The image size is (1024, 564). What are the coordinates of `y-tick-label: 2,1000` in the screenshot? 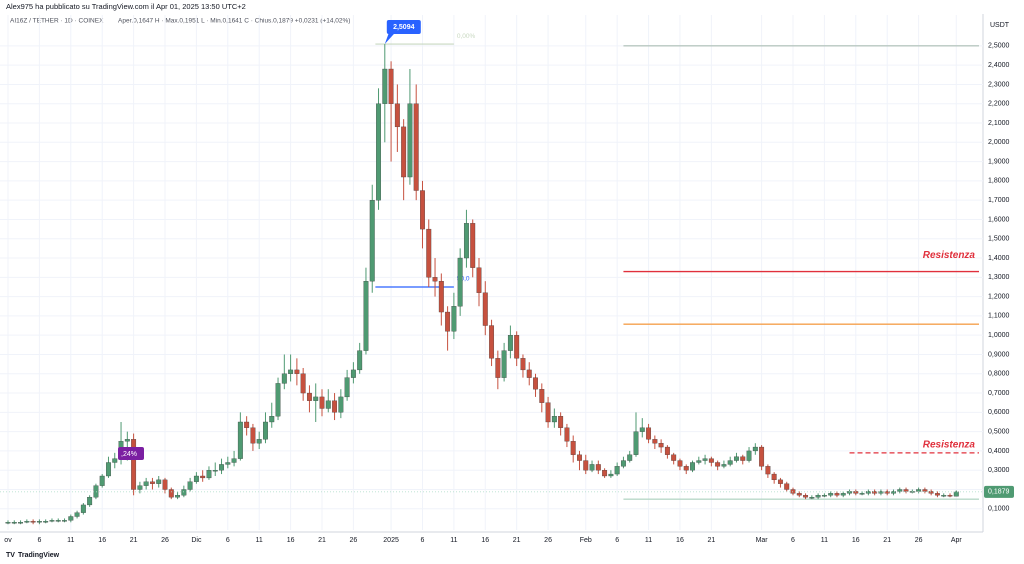 It's located at (999, 123).